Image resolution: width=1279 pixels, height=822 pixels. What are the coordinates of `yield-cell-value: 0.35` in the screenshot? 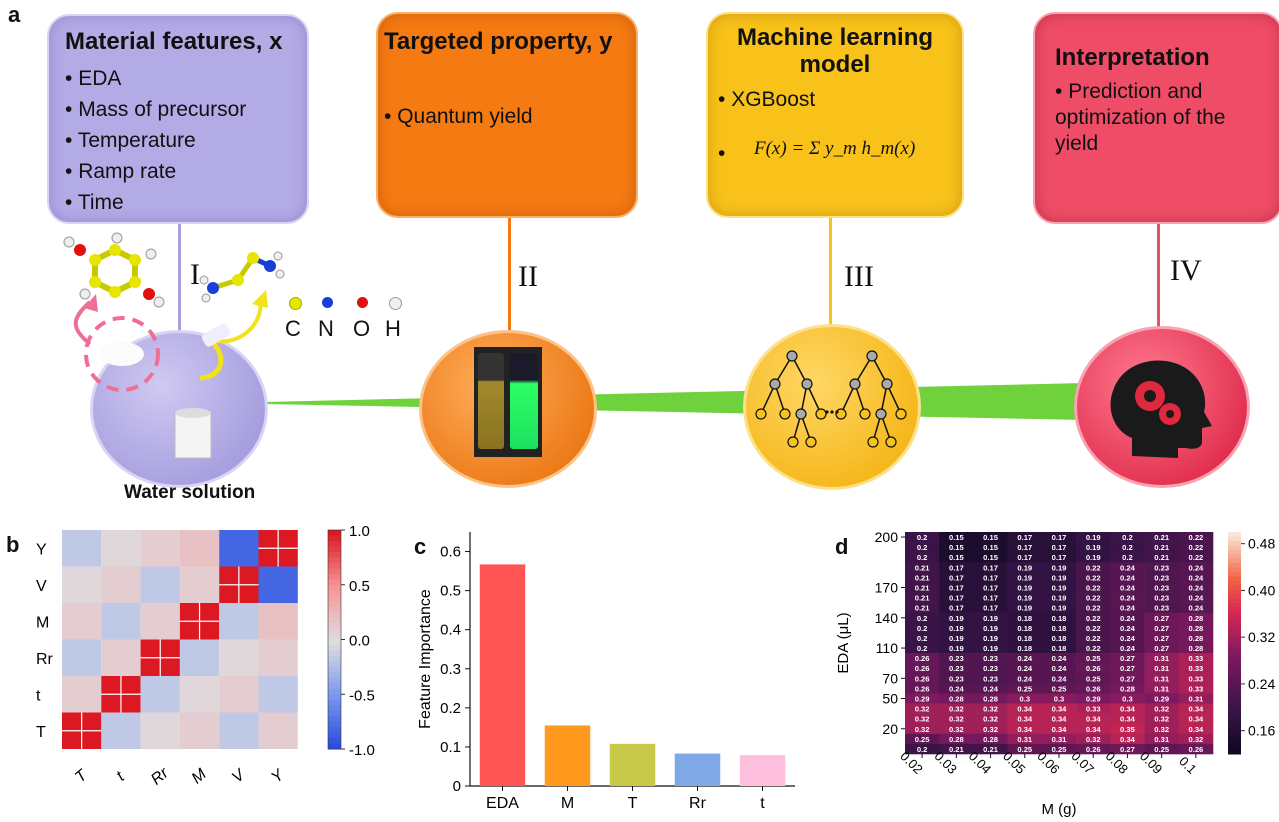 It's located at (1128, 729).